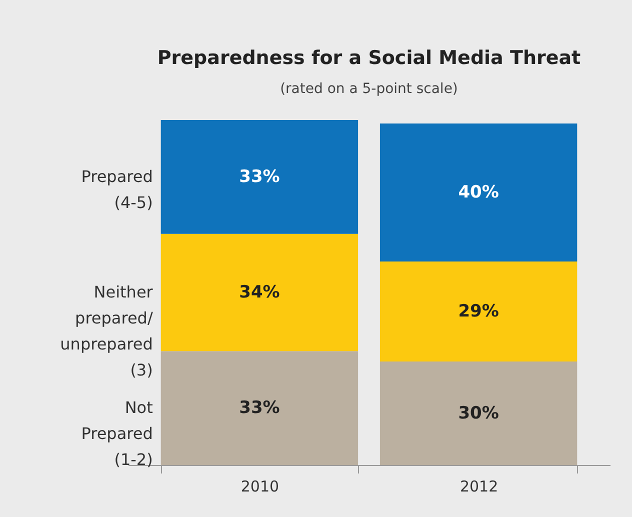 This screenshot has width=632, height=517. What do you see at coordinates (107, 331) in the screenshot?
I see `series-label: Neither prepared/ unprepared (3)` at bounding box center [107, 331].